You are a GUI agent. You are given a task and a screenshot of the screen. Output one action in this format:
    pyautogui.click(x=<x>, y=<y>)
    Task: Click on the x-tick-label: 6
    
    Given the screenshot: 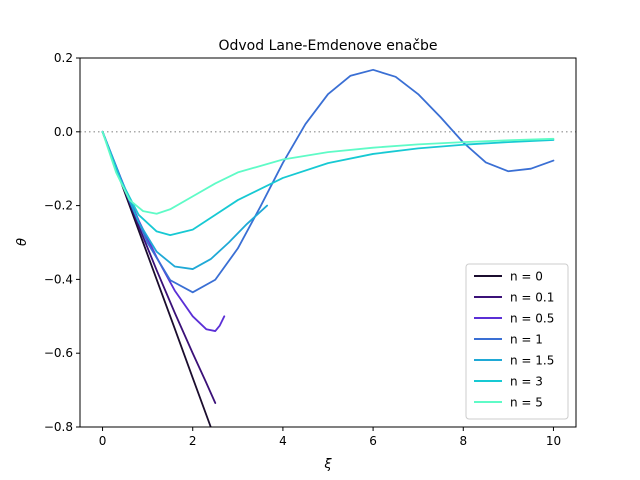 What is the action you would take?
    pyautogui.click(x=373, y=441)
    